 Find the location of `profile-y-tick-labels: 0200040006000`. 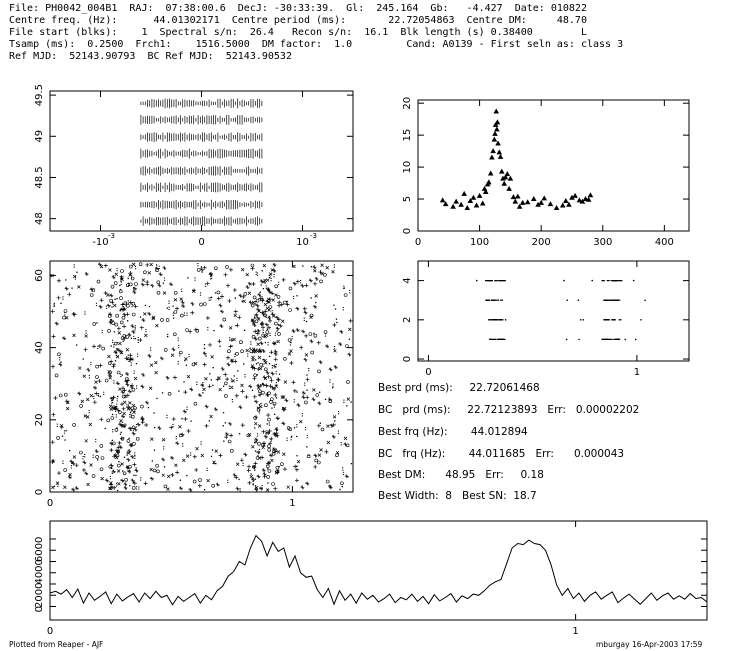

profile-y-tick-labels: 0200040006000 is located at coordinates (39, 575).